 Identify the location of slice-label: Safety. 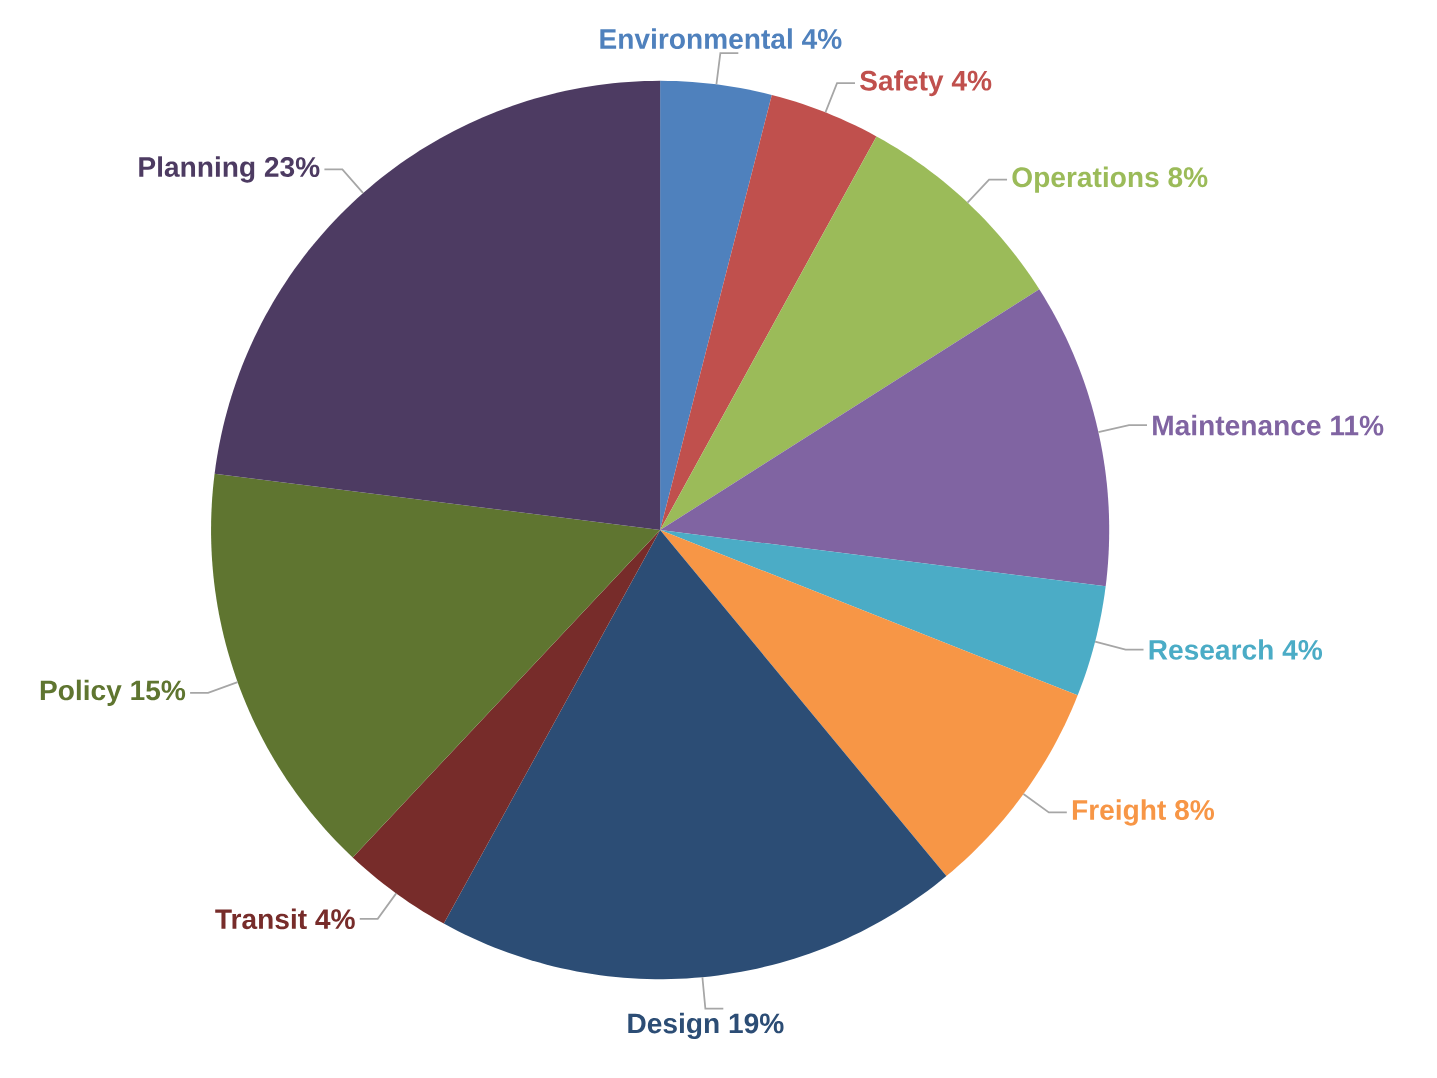
(902, 83).